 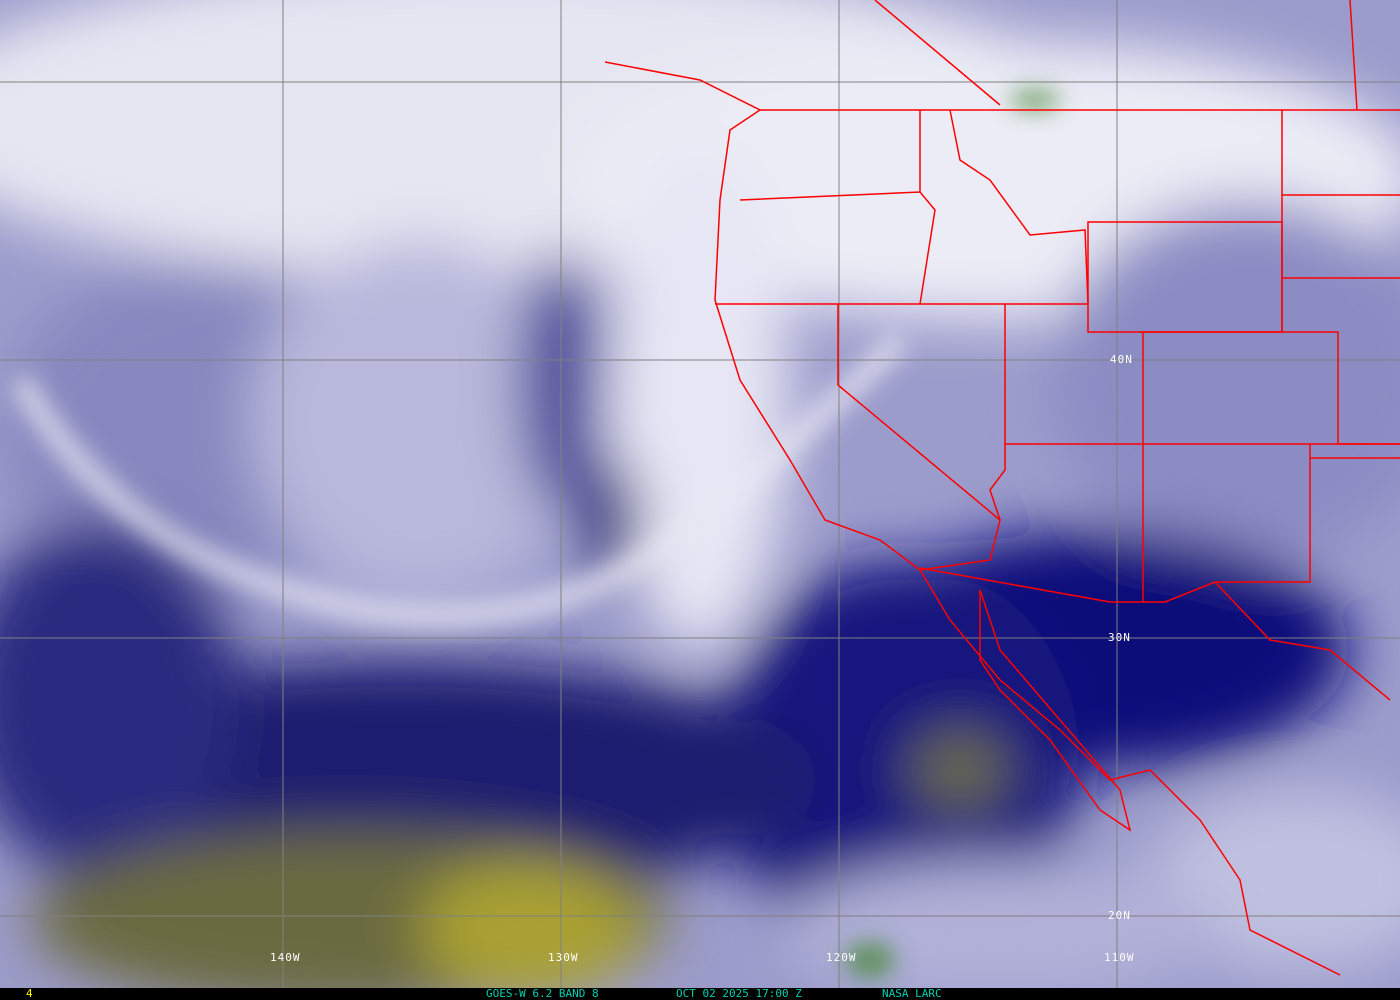 I want to click on lon-label-110w: 110W, so click(x=1119, y=957).